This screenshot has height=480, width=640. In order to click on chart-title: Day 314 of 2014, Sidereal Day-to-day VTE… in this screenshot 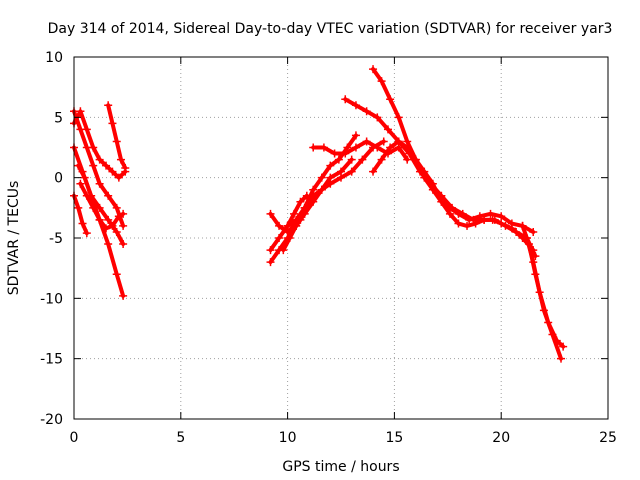, I will do `click(330, 29)`.